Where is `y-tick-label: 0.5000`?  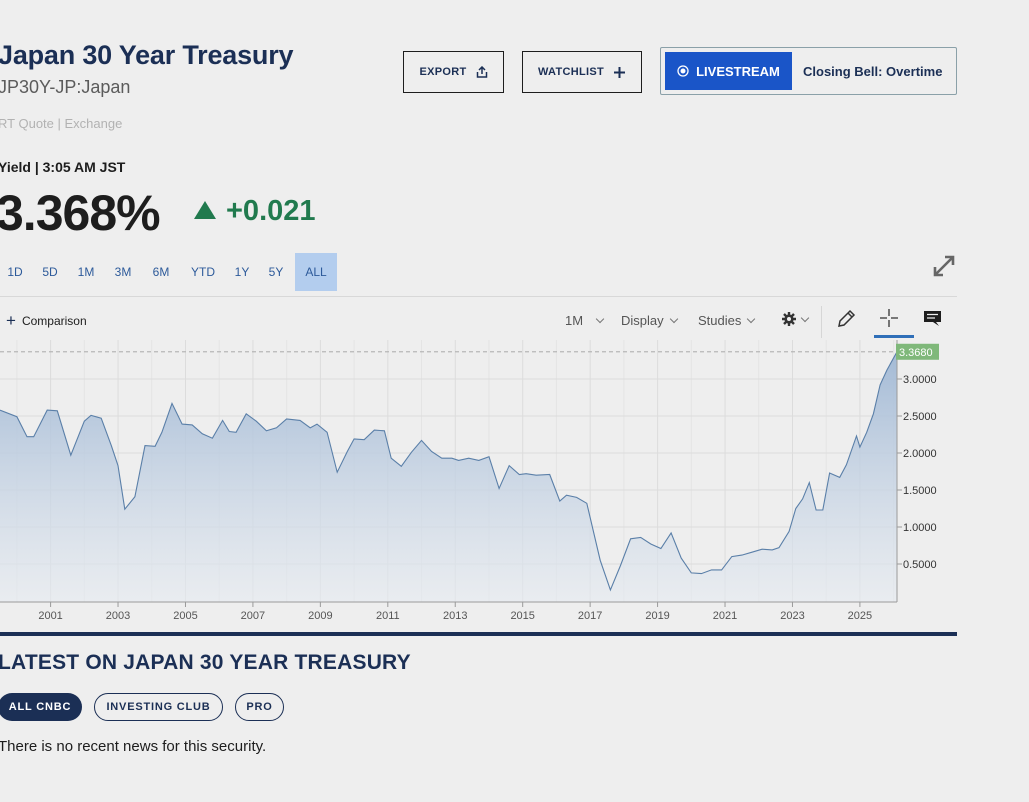
y-tick-label: 0.5000 is located at coordinates (920, 565).